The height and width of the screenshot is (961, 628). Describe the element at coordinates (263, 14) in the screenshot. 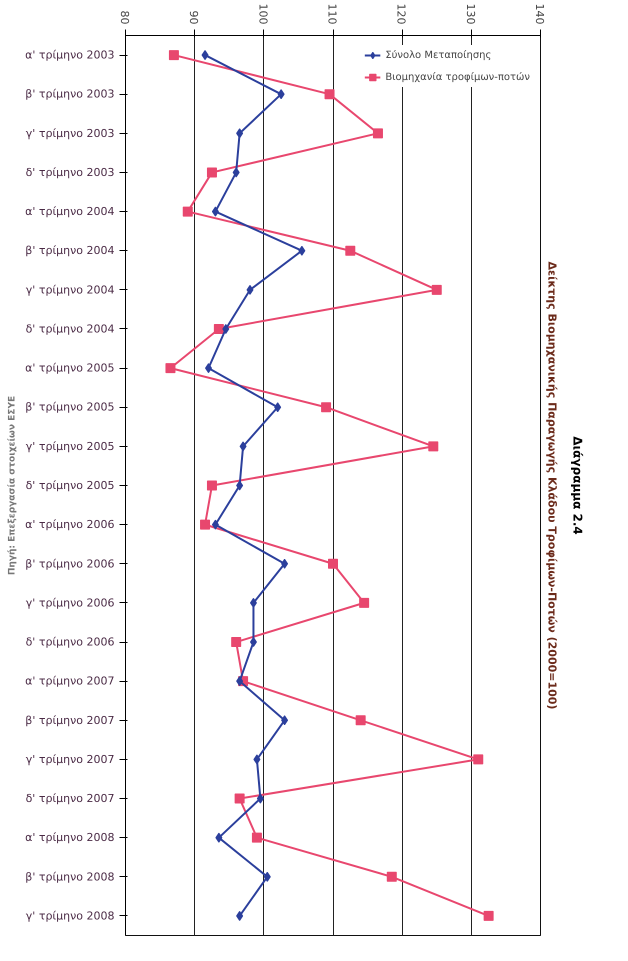

I see `x-tick-label: 100` at that location.